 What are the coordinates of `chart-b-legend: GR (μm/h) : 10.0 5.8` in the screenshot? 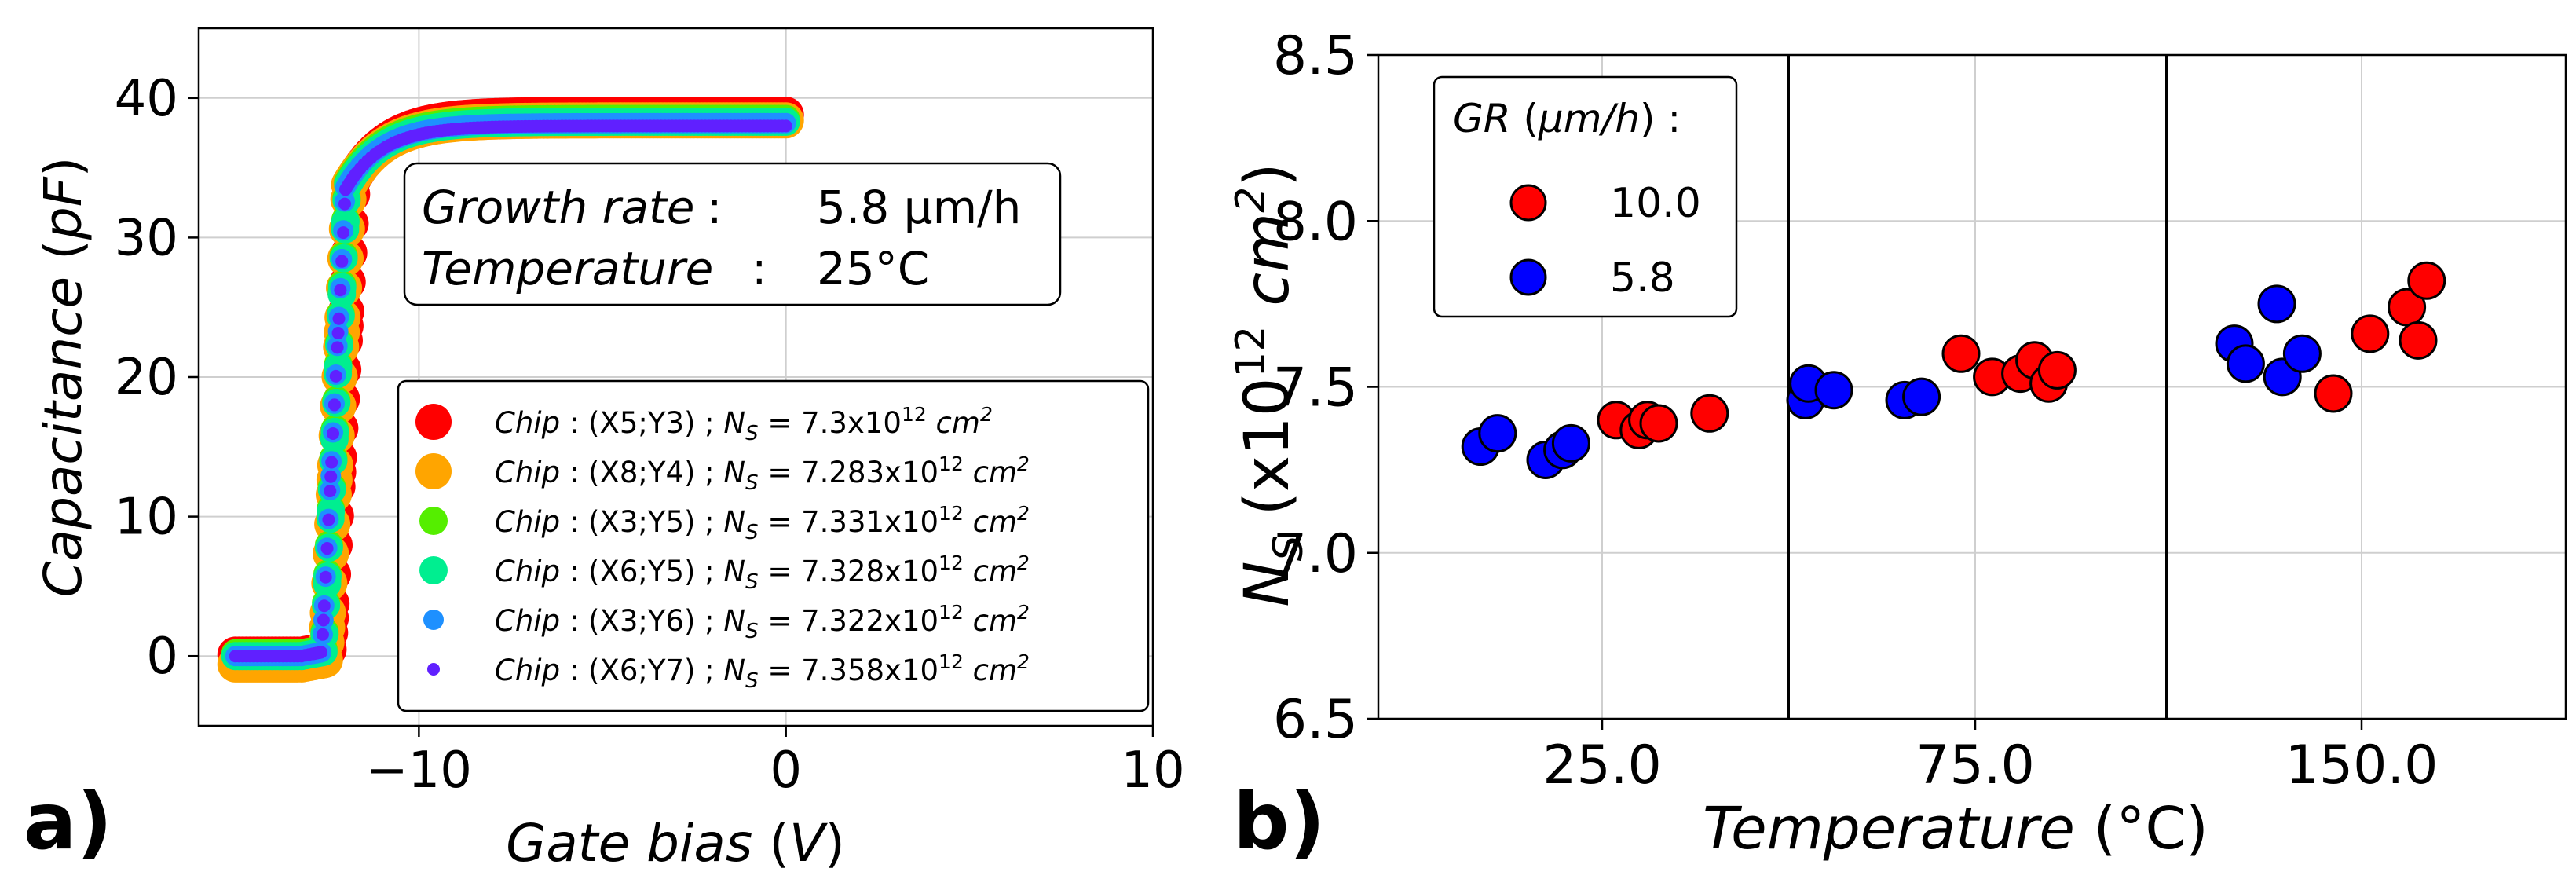 It's located at (1585, 196).